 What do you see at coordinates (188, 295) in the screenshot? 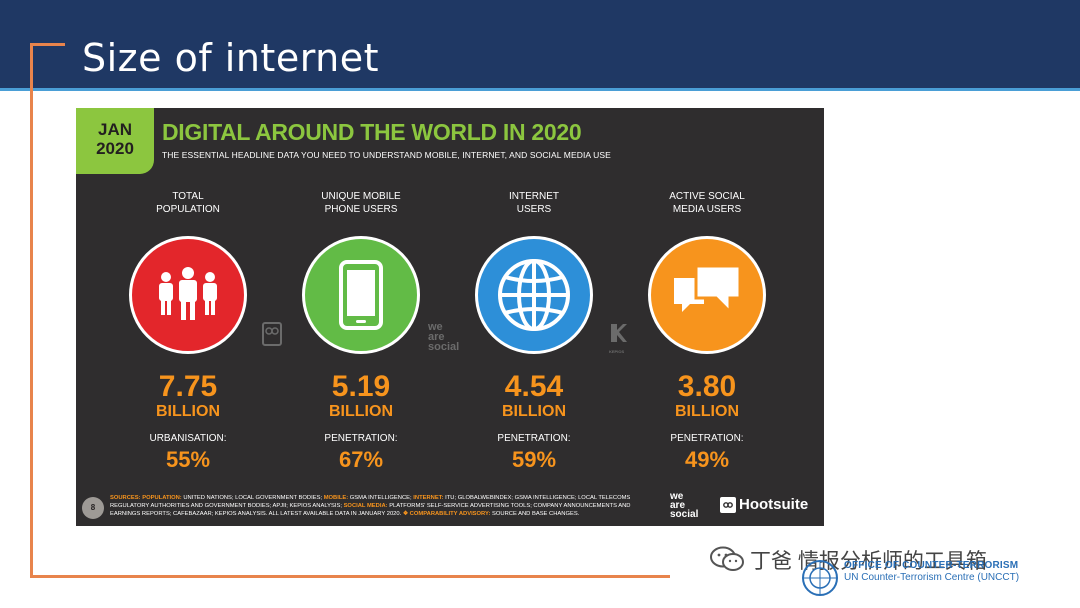
I see `people-icon` at bounding box center [188, 295].